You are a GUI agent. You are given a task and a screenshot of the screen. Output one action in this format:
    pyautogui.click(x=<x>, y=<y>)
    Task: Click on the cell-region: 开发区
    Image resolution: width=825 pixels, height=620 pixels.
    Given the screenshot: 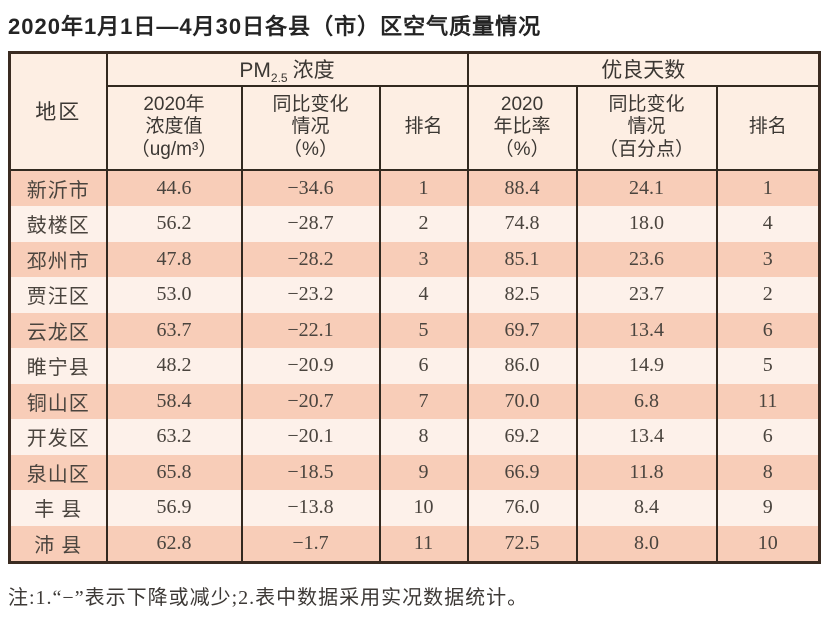 What is the action you would take?
    pyautogui.click(x=58, y=437)
    